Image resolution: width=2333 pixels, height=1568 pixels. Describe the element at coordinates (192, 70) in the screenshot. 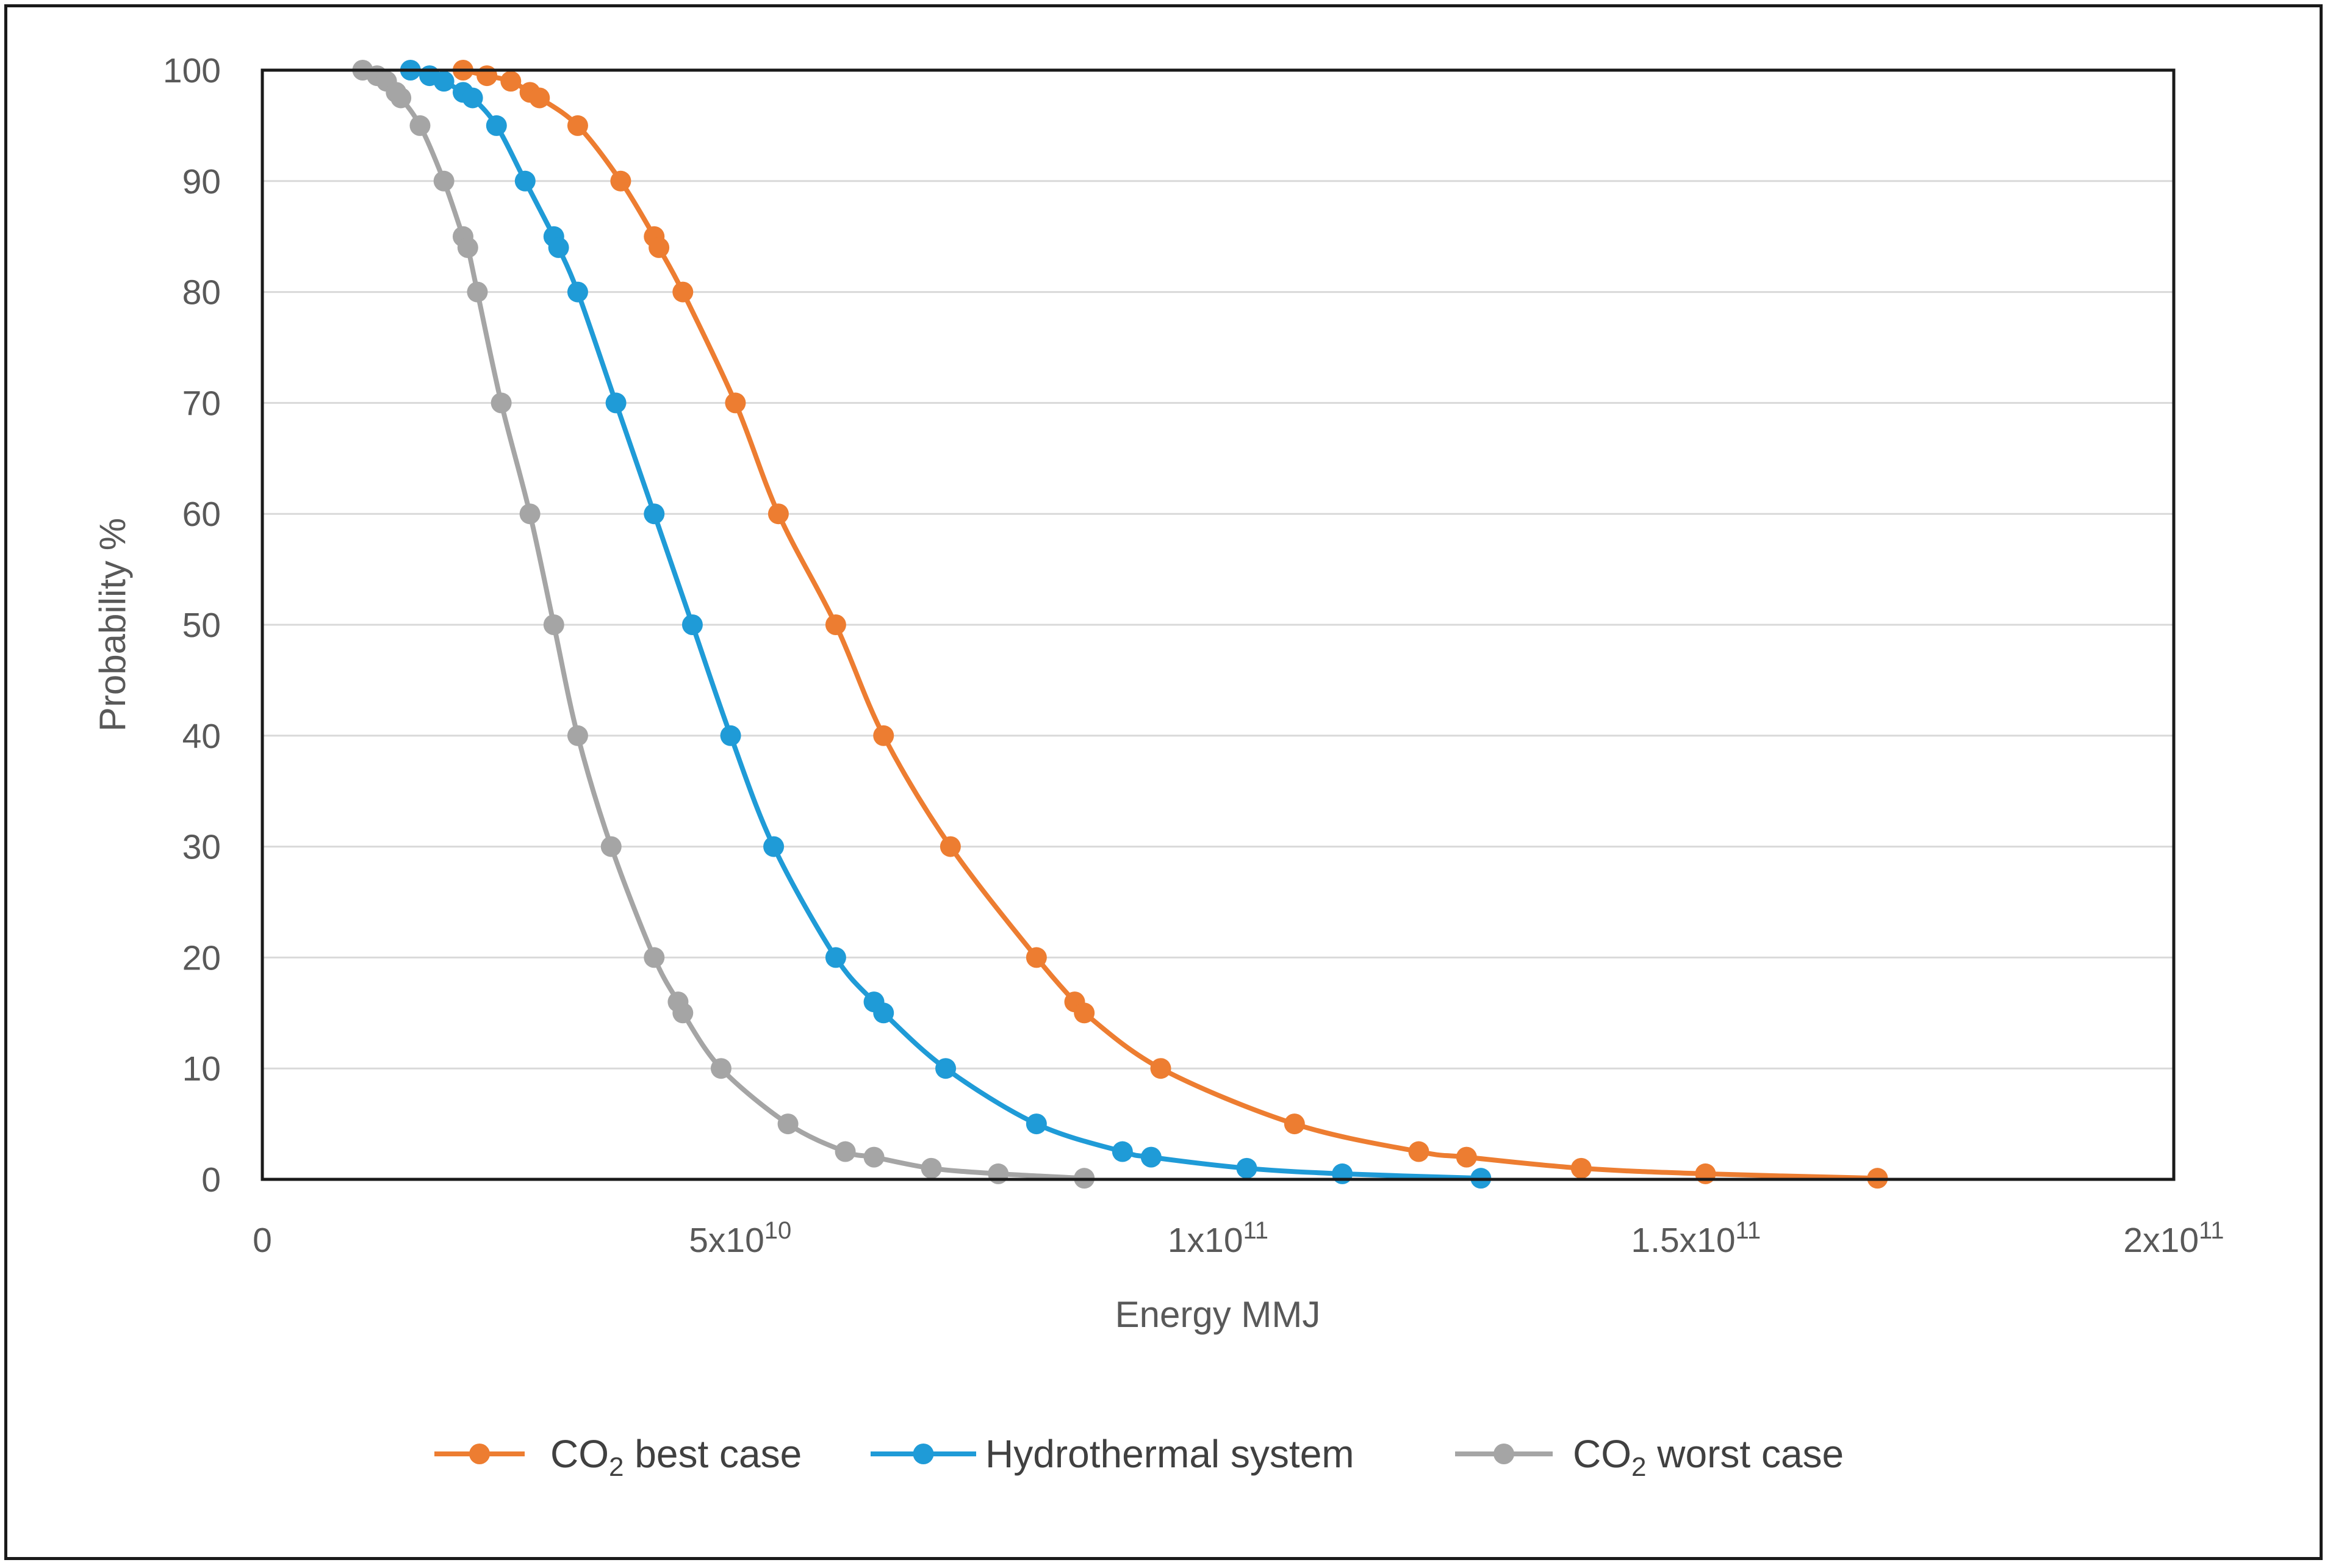

I see `y-tick-label: 100` at that location.